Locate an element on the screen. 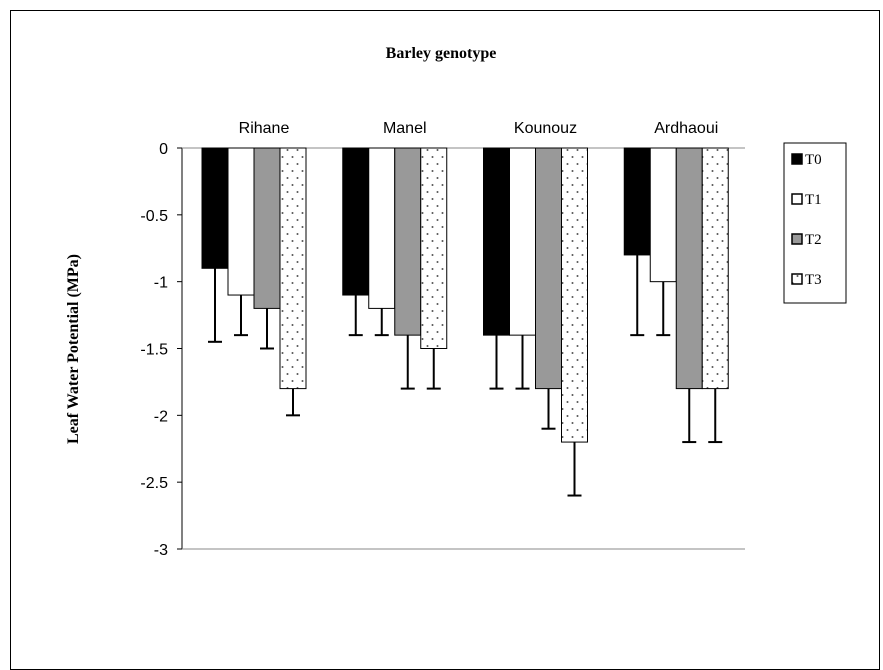 The width and height of the screenshot is (883, 670). category-label: Kounouz is located at coordinates (545, 128).